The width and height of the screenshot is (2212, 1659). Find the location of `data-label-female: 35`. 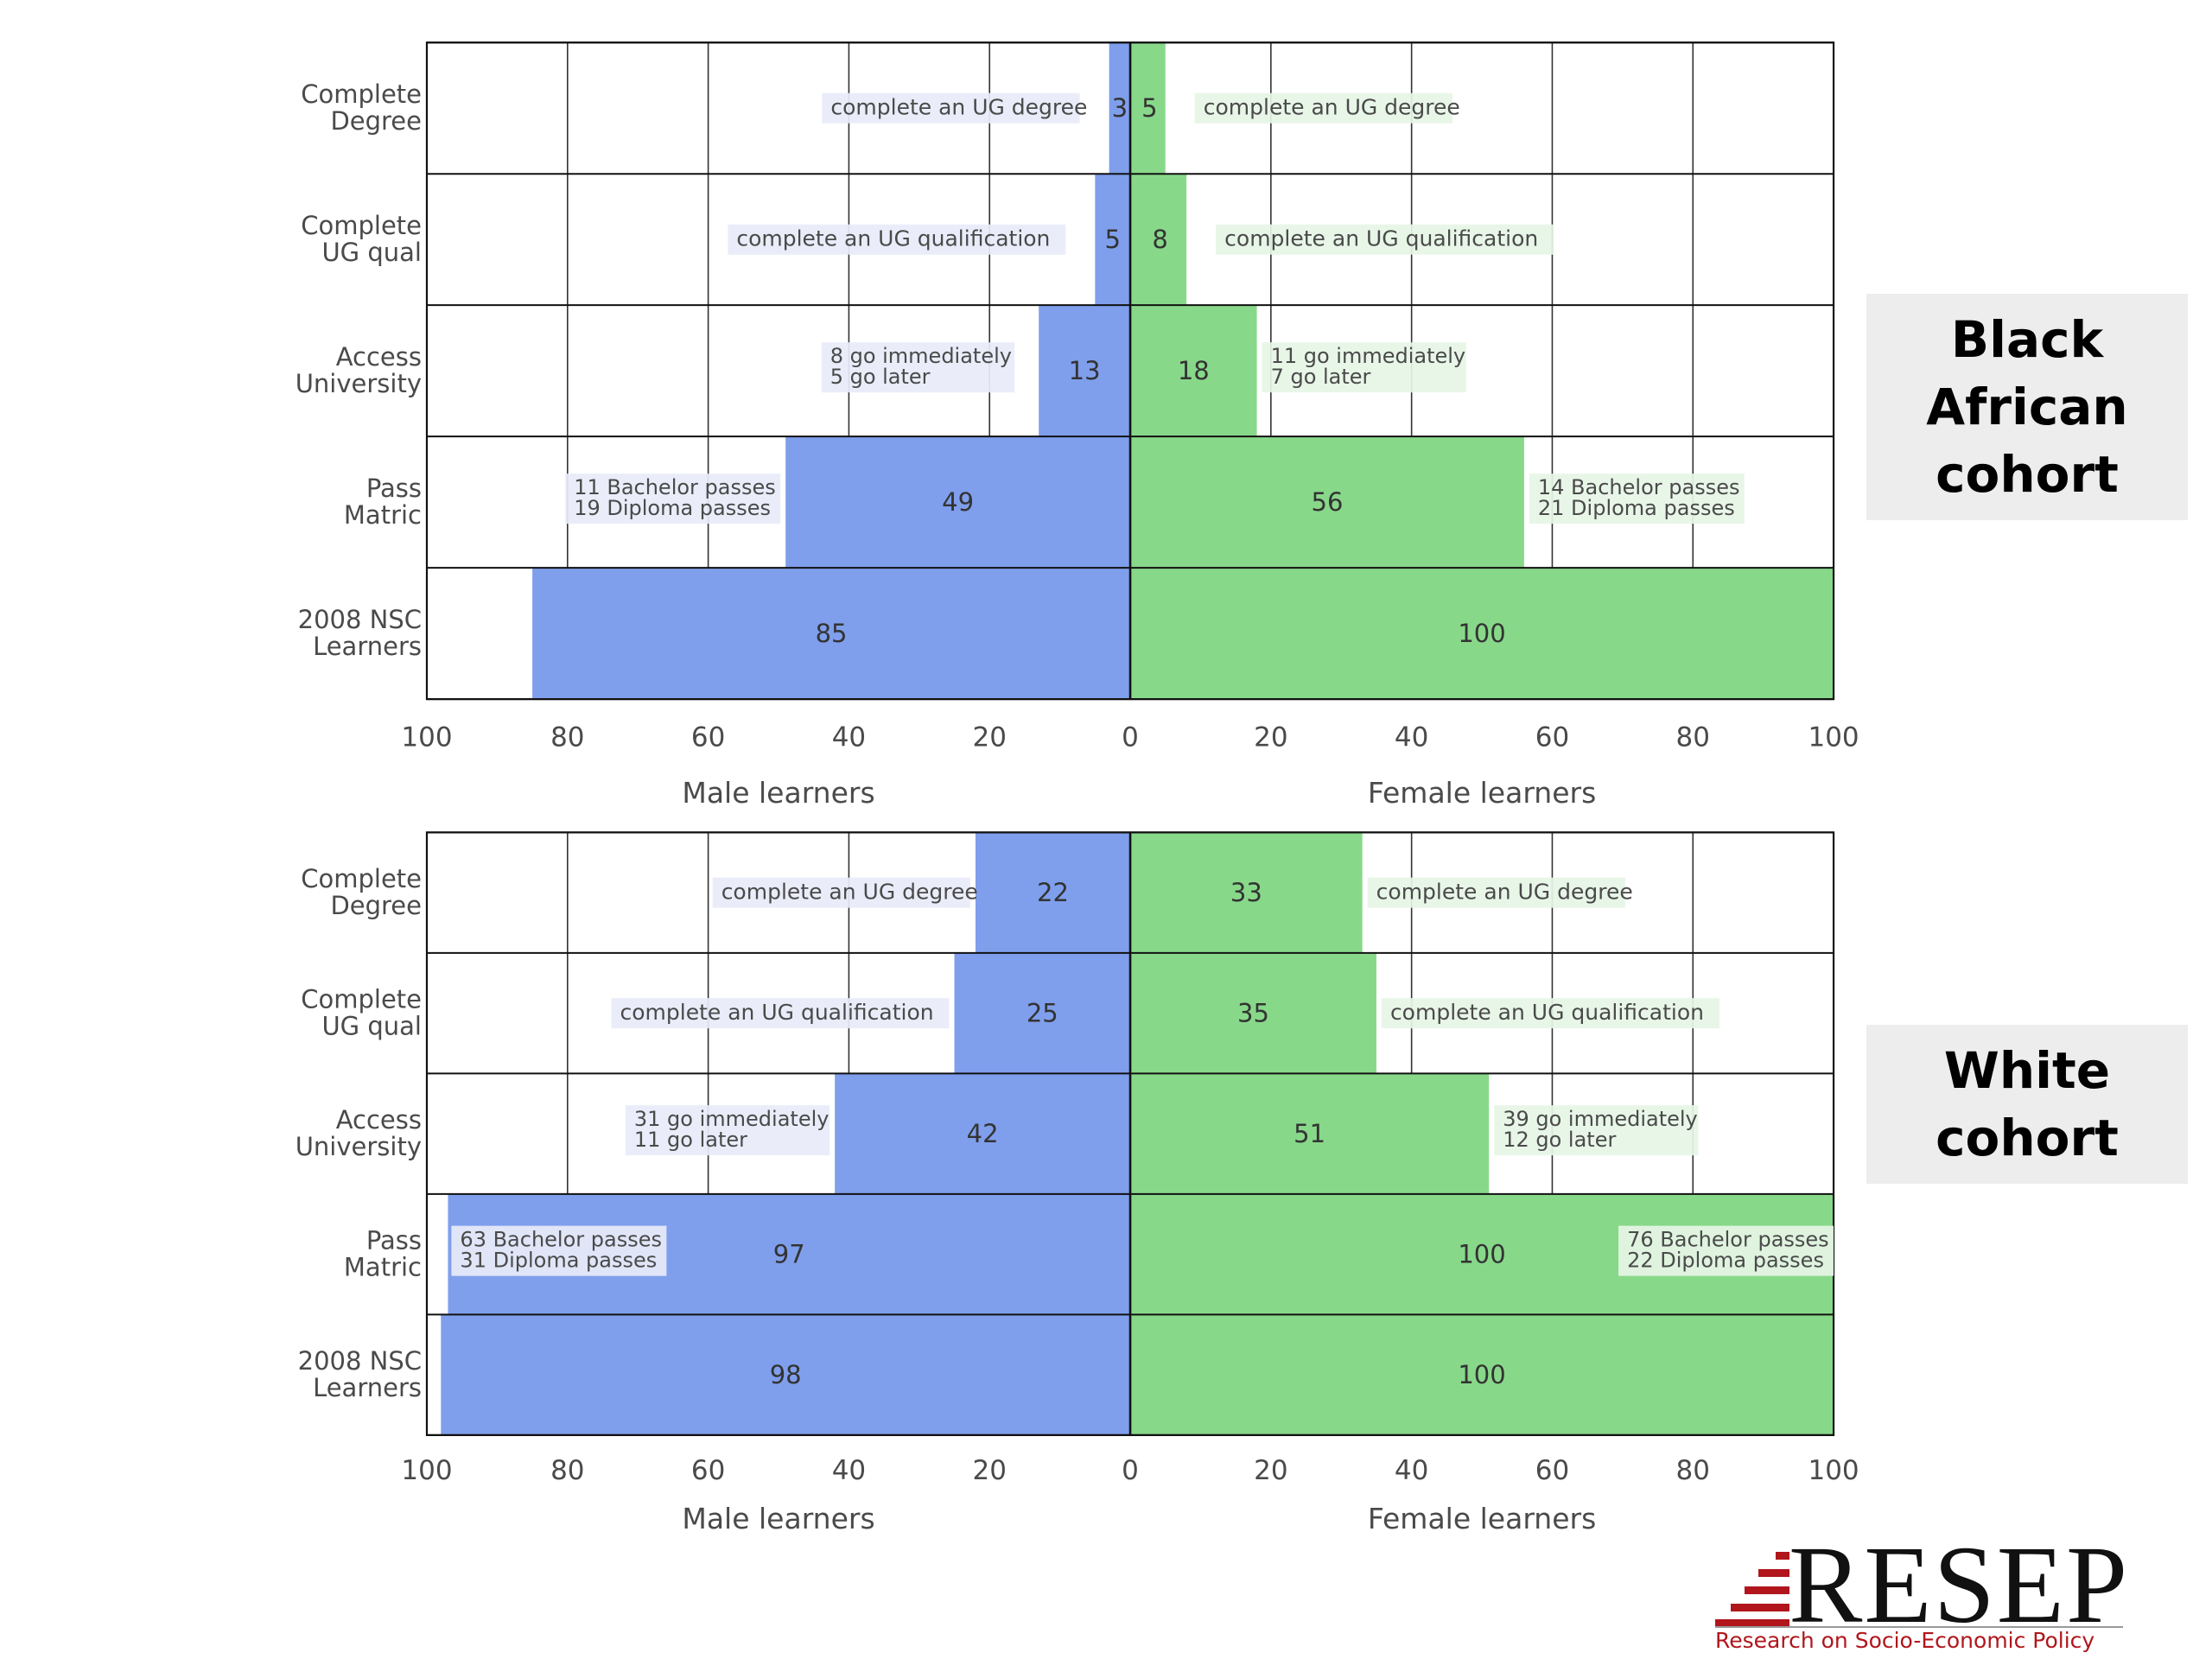

data-label-female: 35 is located at coordinates (1253, 1013).